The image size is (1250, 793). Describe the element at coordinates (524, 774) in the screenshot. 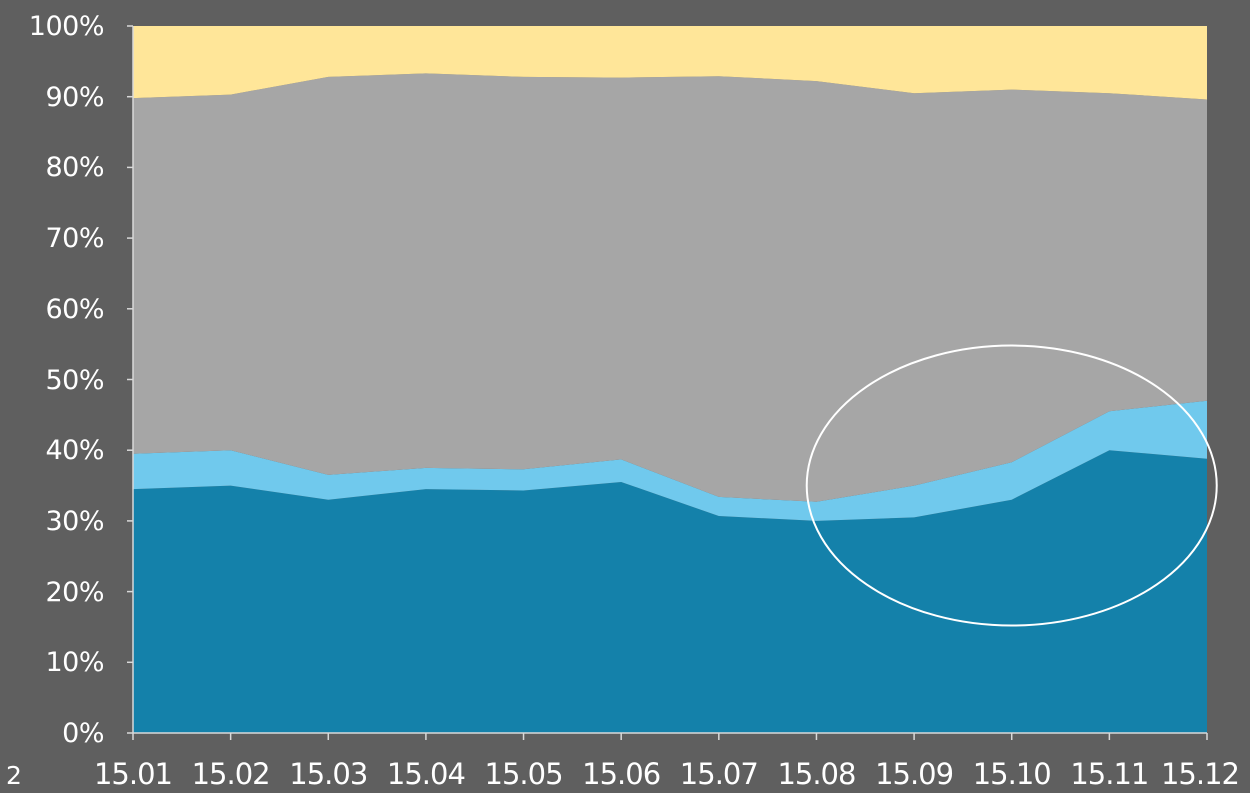

I see `x-tick-label: 15.05` at that location.